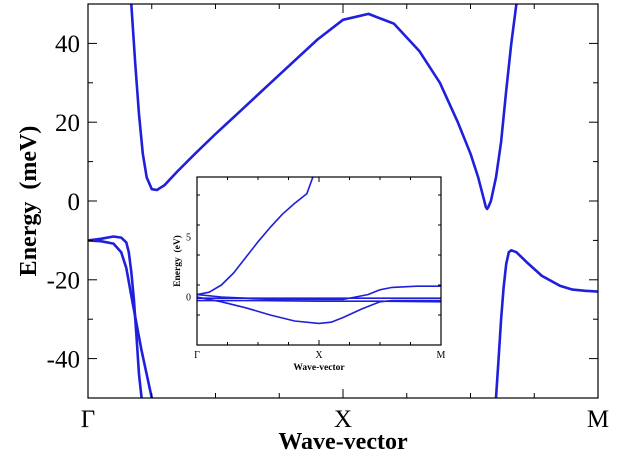  I want to click on main-y-tick-label: -20, so click(63, 281).